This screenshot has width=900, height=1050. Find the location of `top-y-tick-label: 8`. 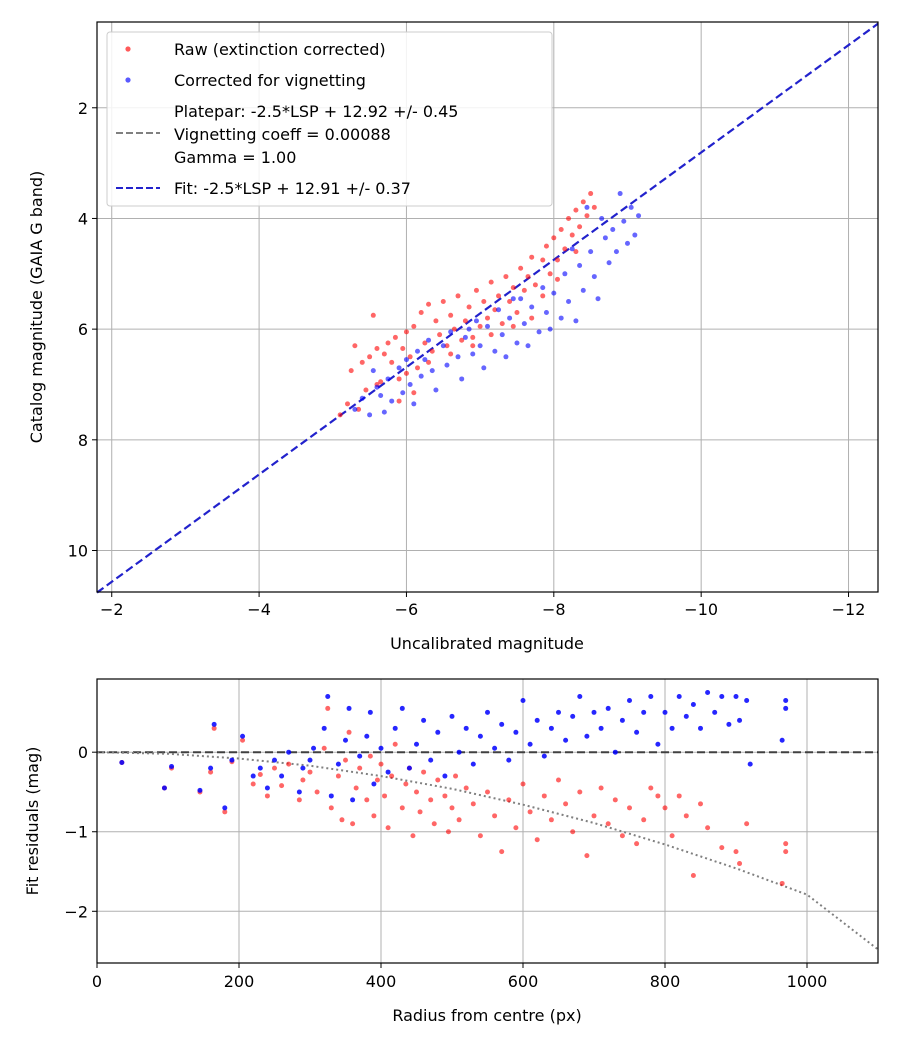

top-y-tick-label: 8 is located at coordinates (83, 440).